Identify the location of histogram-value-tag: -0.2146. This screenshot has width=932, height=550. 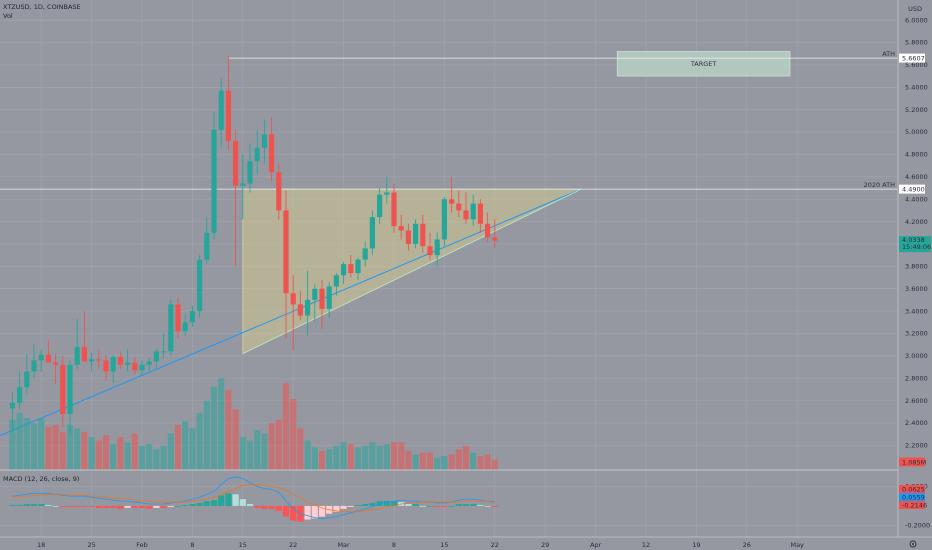
(913, 505).